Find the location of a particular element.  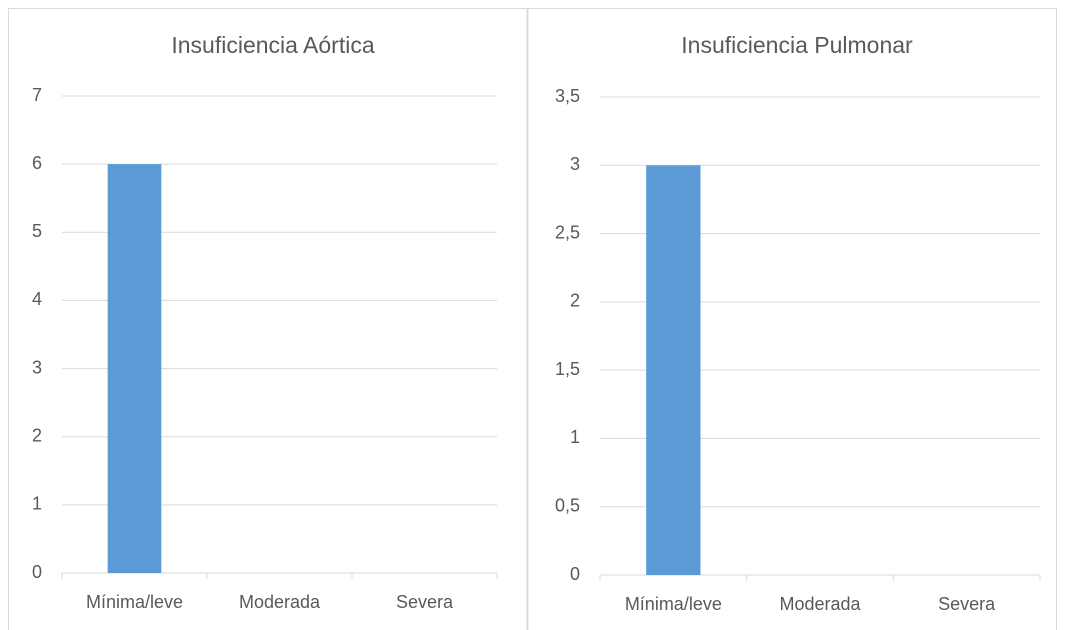

y-tick-label: 3,5 is located at coordinates (567, 96).